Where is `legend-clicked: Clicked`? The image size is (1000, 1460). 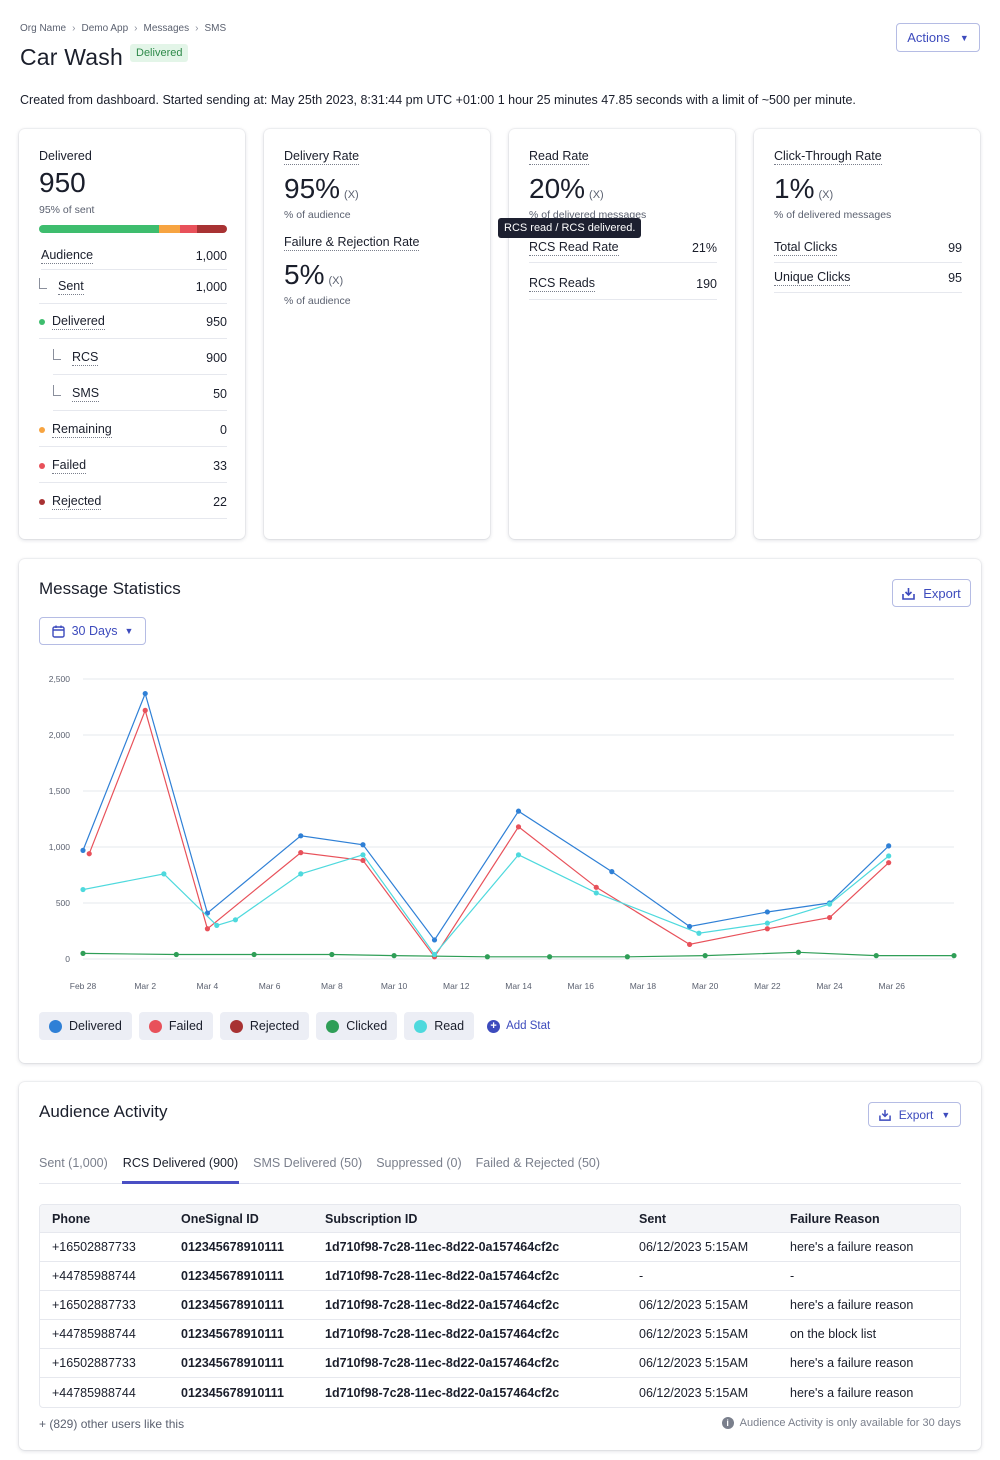
legend-clicked: Clicked is located at coordinates (357, 1026).